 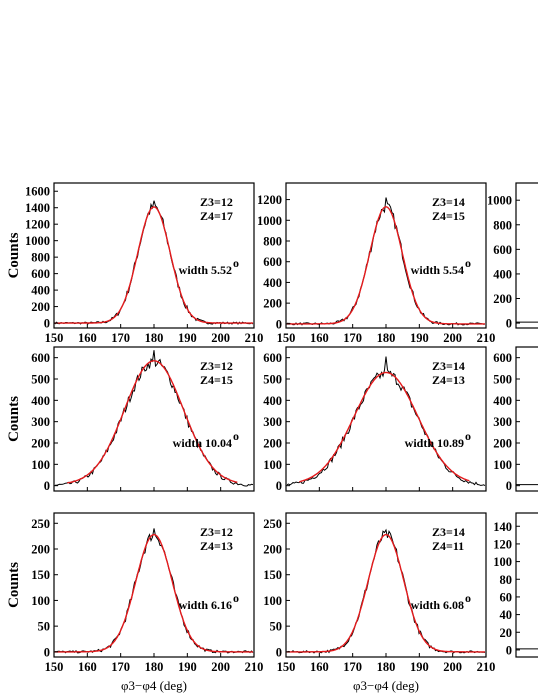 What do you see at coordinates (216, 546) in the screenshot?
I see `charge-z4-label: Z4=13` at bounding box center [216, 546].